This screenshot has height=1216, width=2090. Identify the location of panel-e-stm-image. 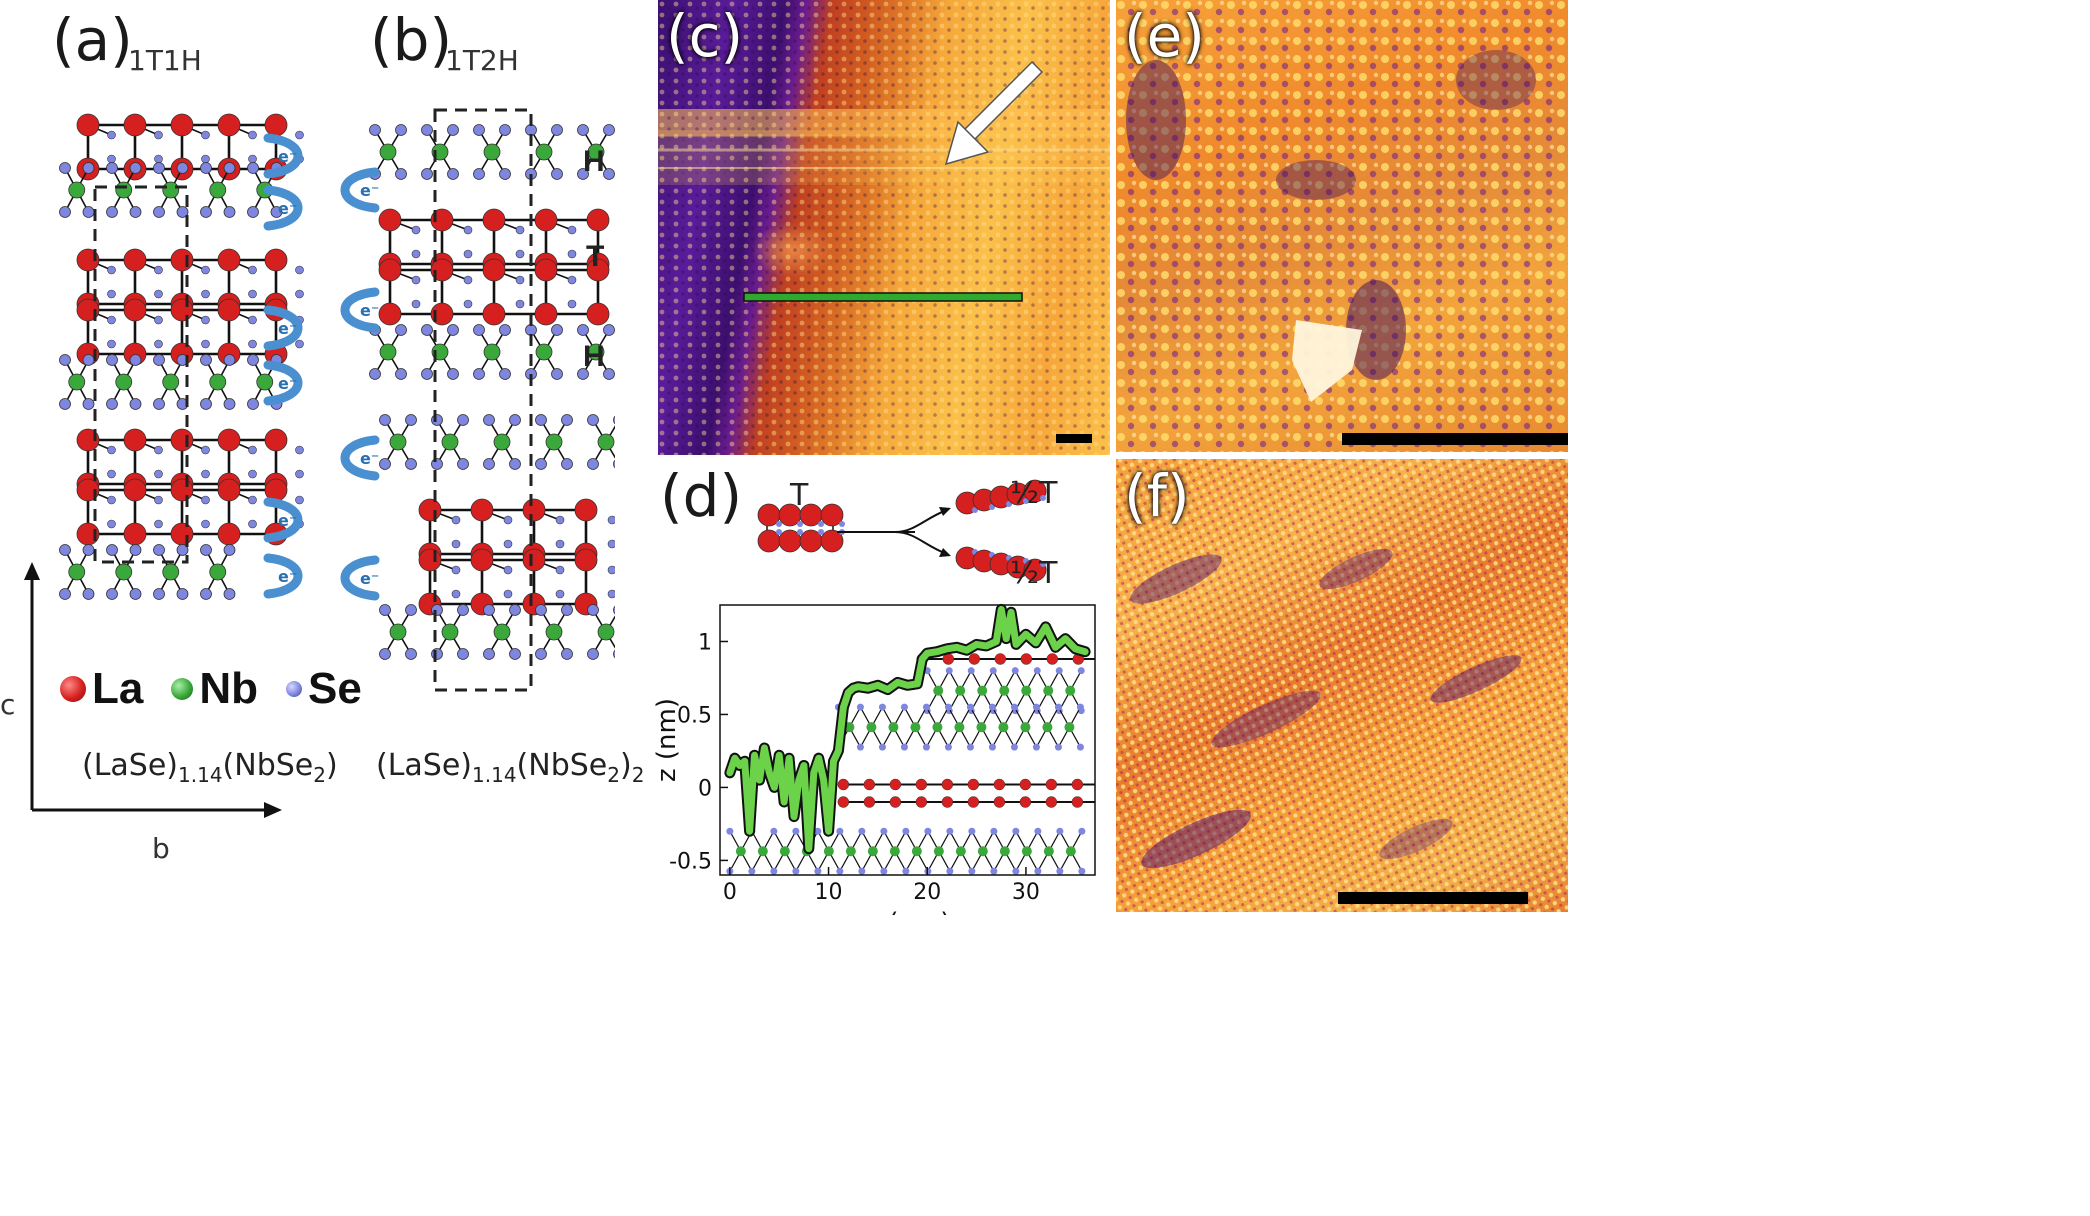
(1342, 226).